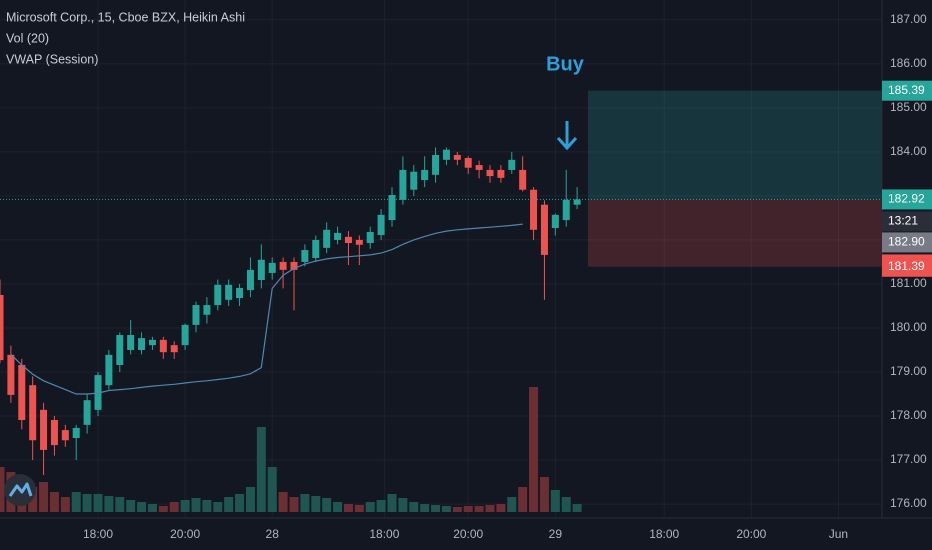  Describe the element at coordinates (908, 327) in the screenshot. I see `y-tick-label: 180.00` at that location.